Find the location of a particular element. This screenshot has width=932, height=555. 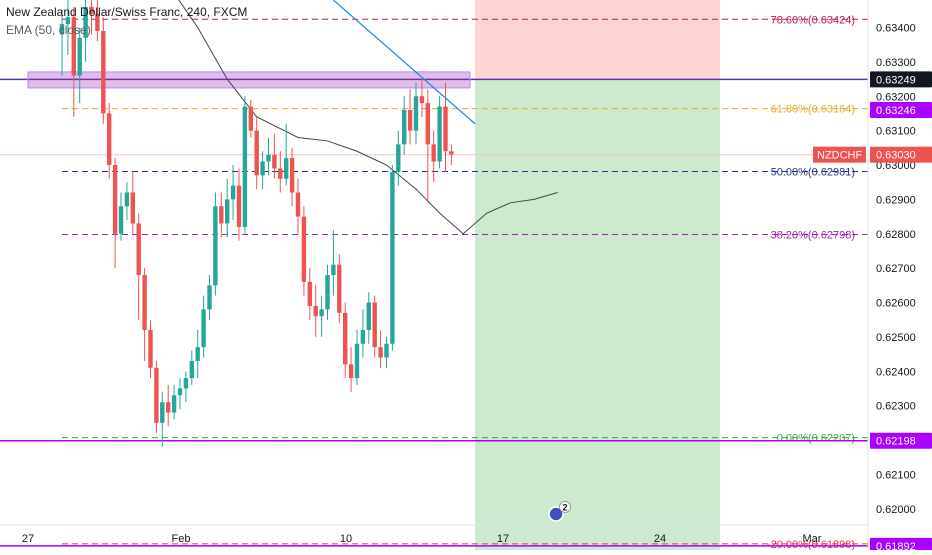

time-tick-label: 17 is located at coordinates (503, 539).